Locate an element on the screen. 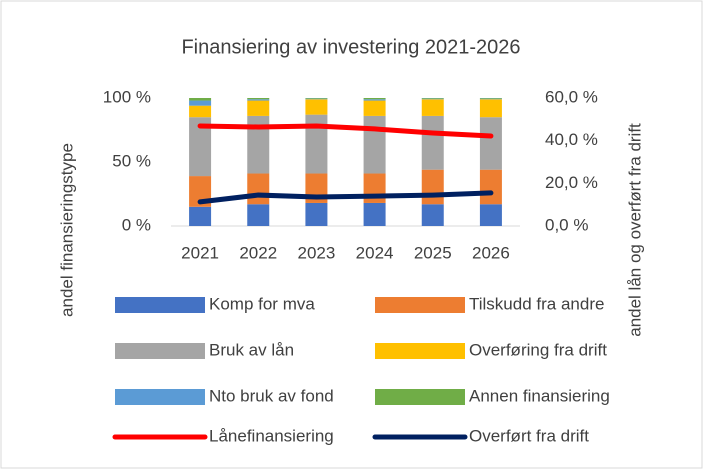 Image resolution: width=703 pixels, height=469 pixels. y2-tick-label: 60,0 % is located at coordinates (571, 96).